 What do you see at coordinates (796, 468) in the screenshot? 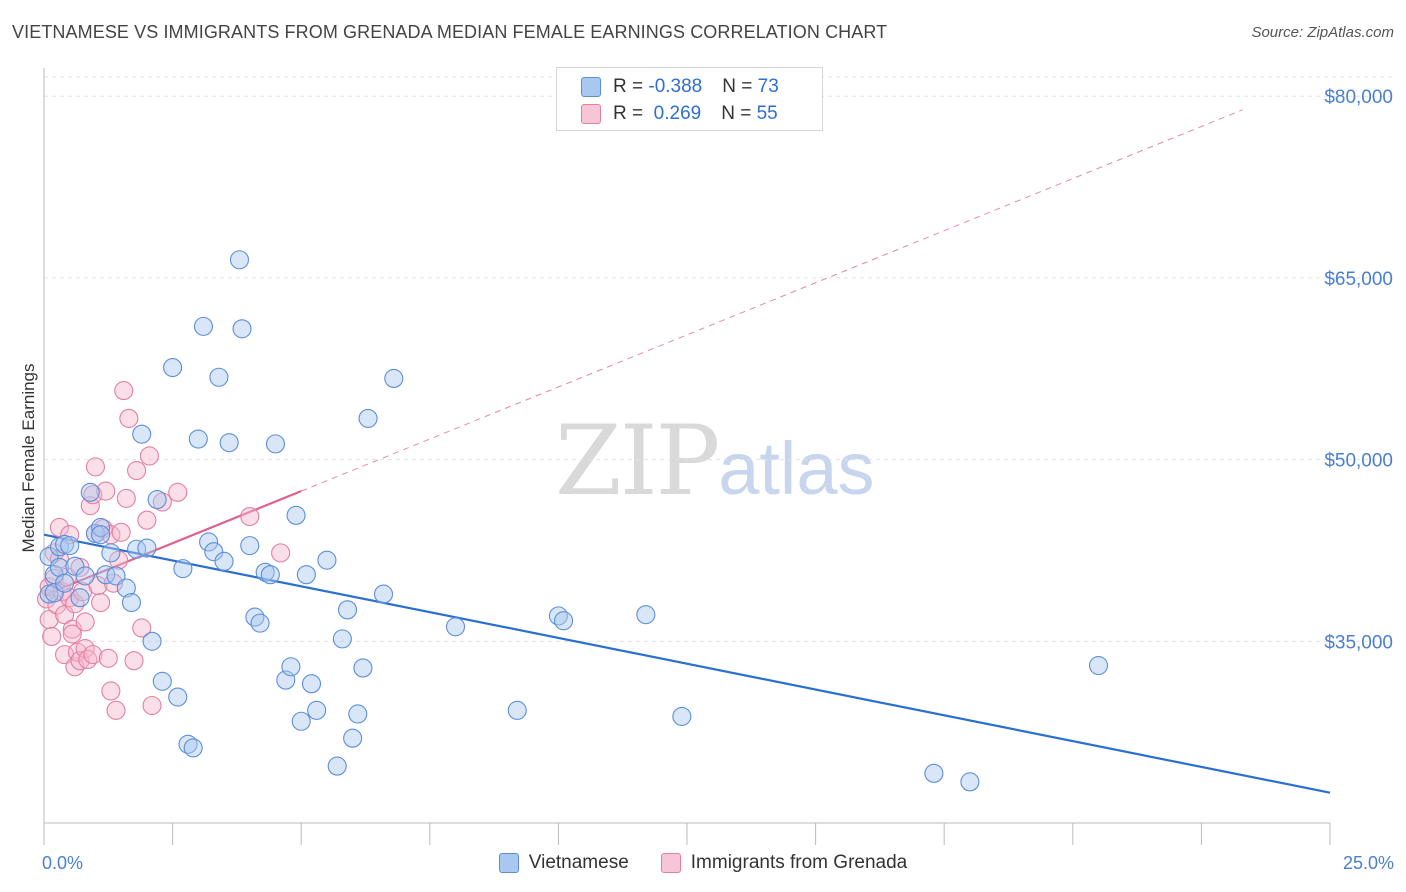
I see `watermark-atlas: atlas` at bounding box center [796, 468].